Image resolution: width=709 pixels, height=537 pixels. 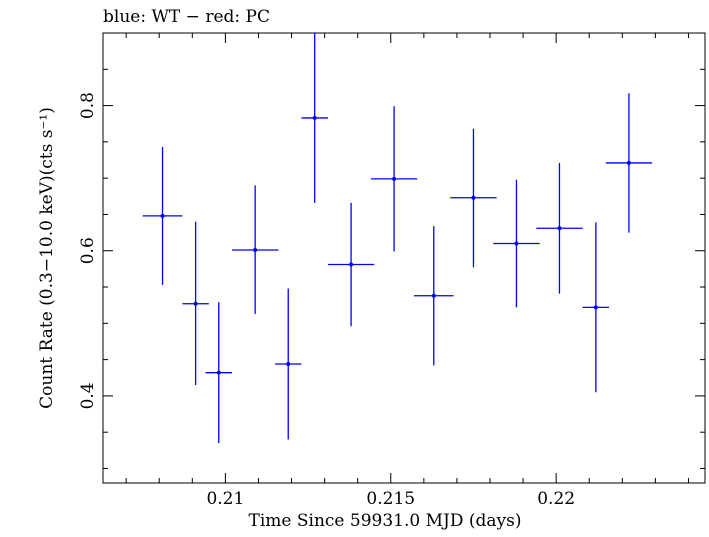 What do you see at coordinates (556, 499) in the screenshot?
I see `x-tick-label: 0.22` at bounding box center [556, 499].